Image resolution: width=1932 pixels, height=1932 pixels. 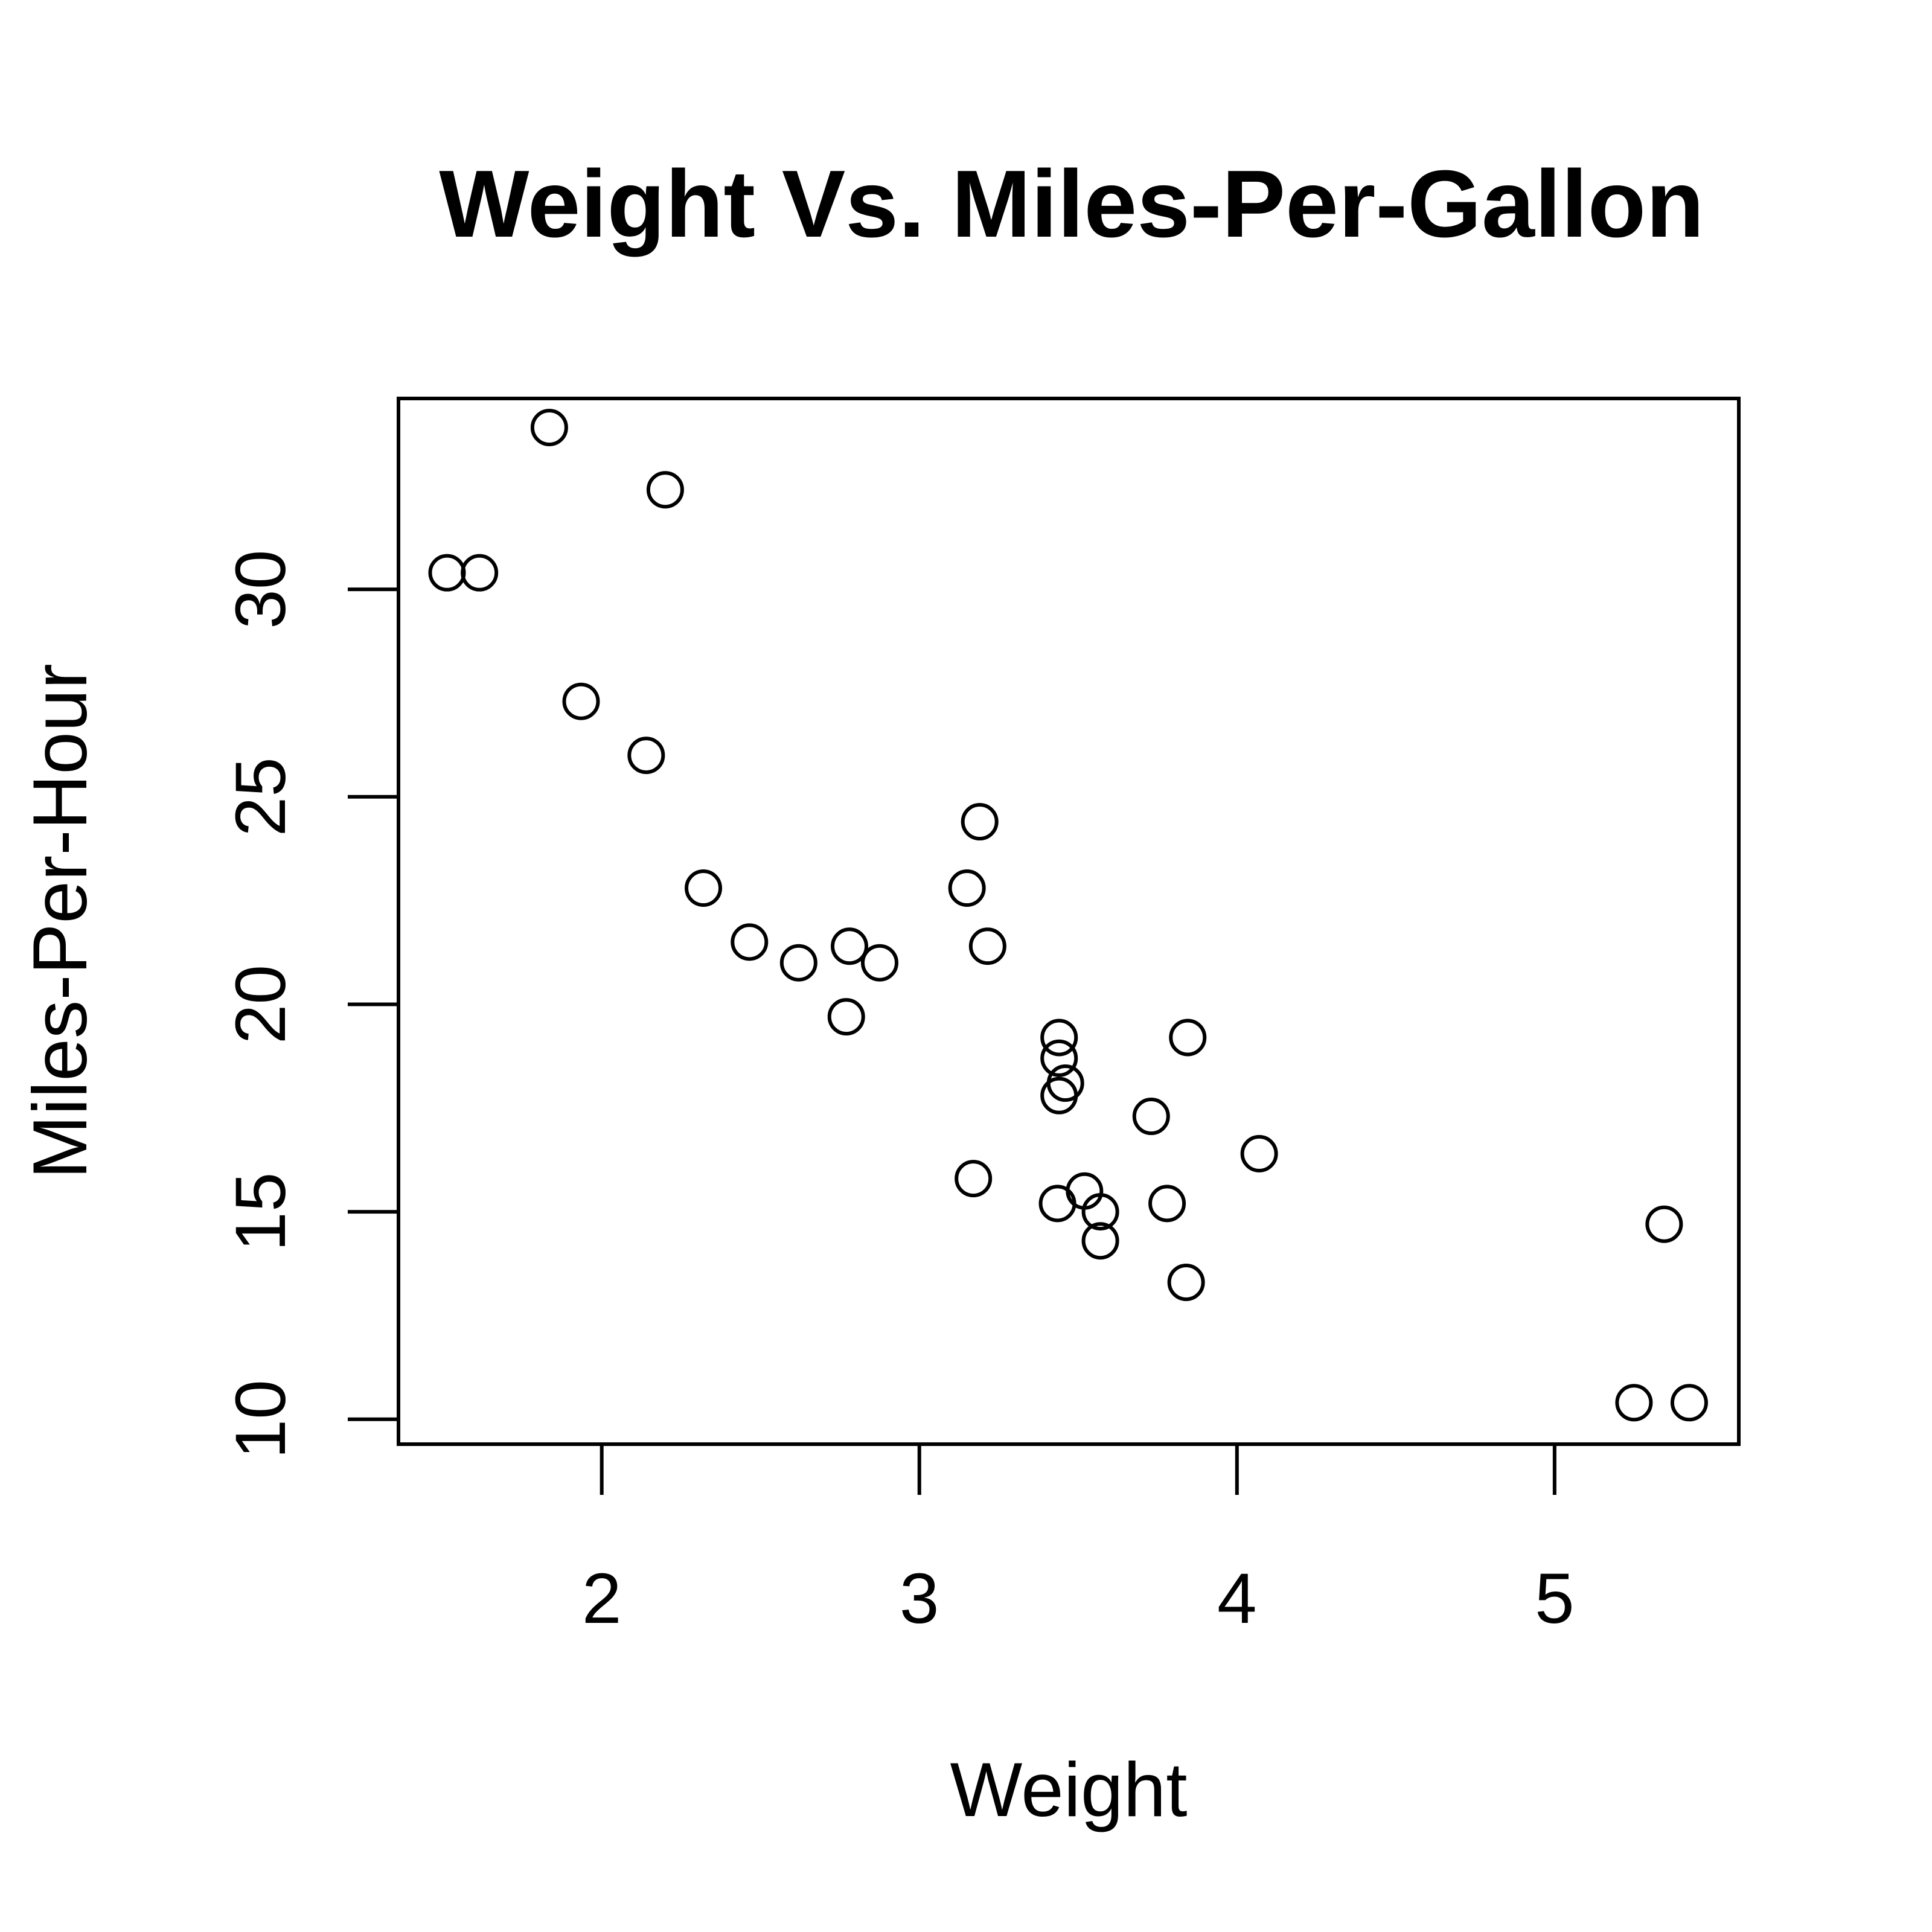 I want to click on y-tick-label: 15, so click(x=261, y=1211).